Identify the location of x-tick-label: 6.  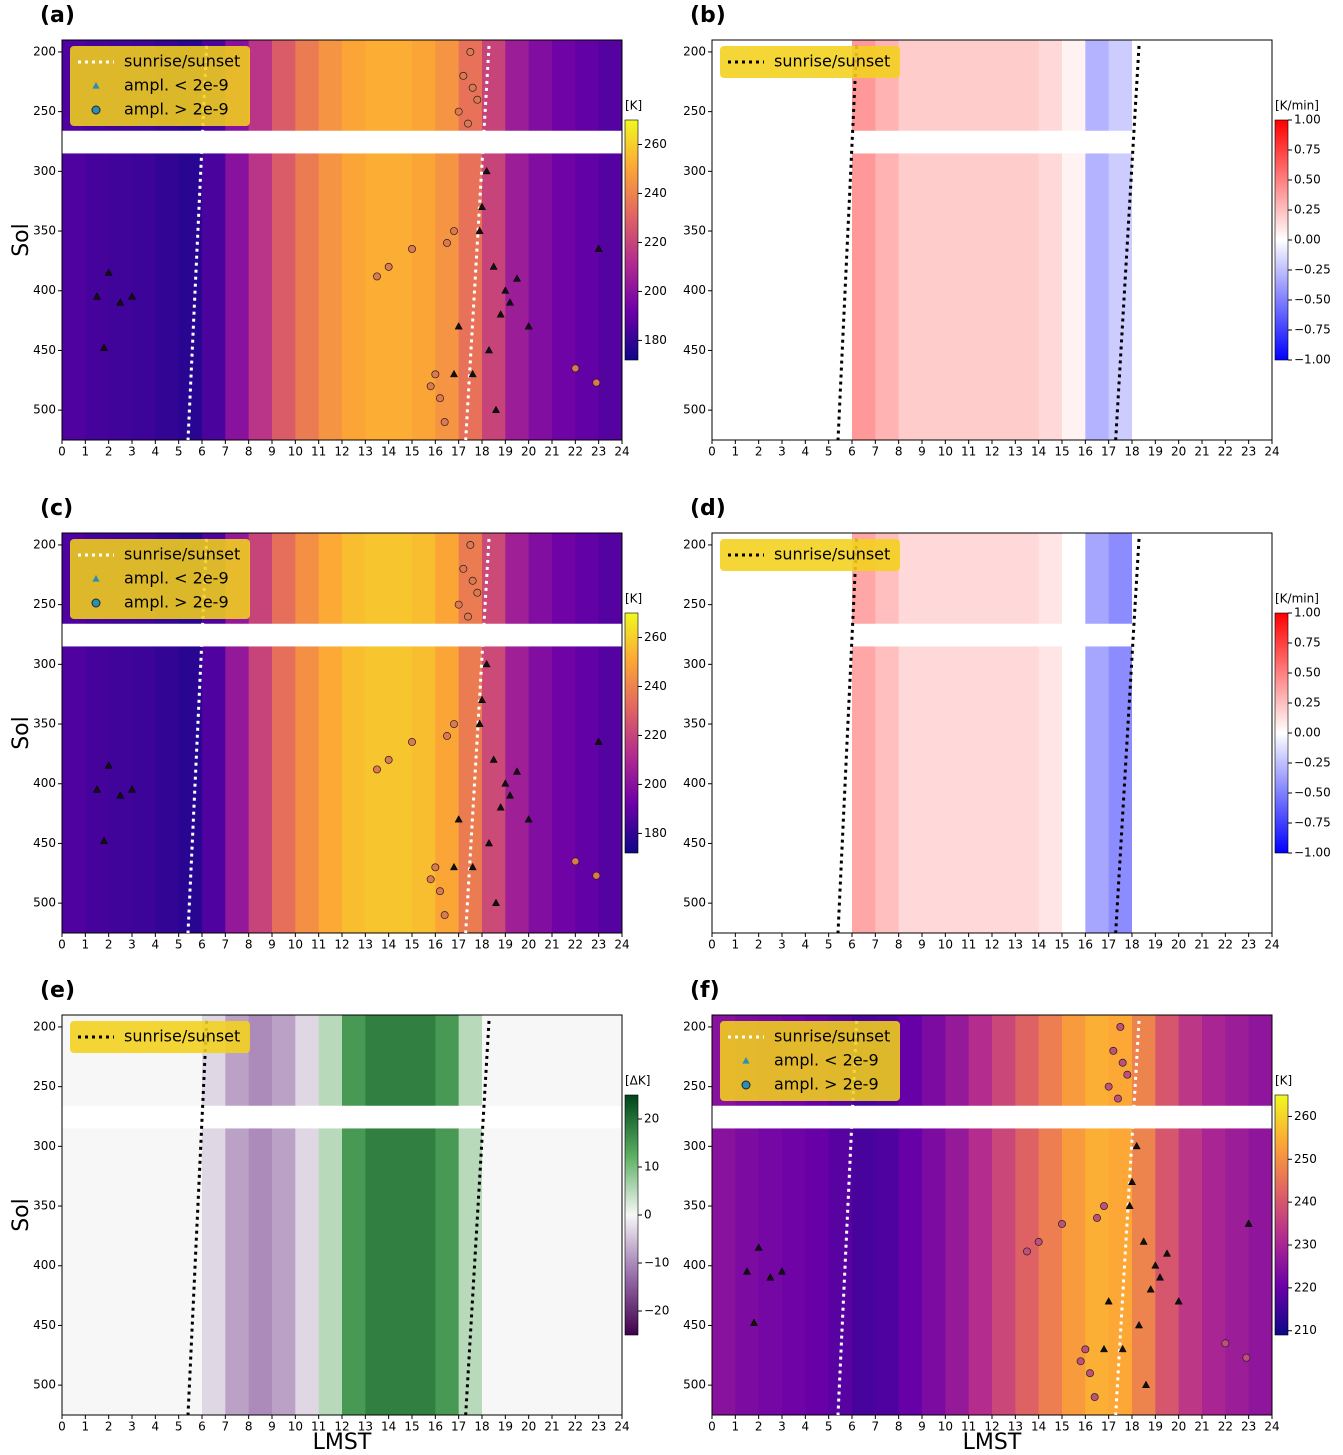
(852, 452).